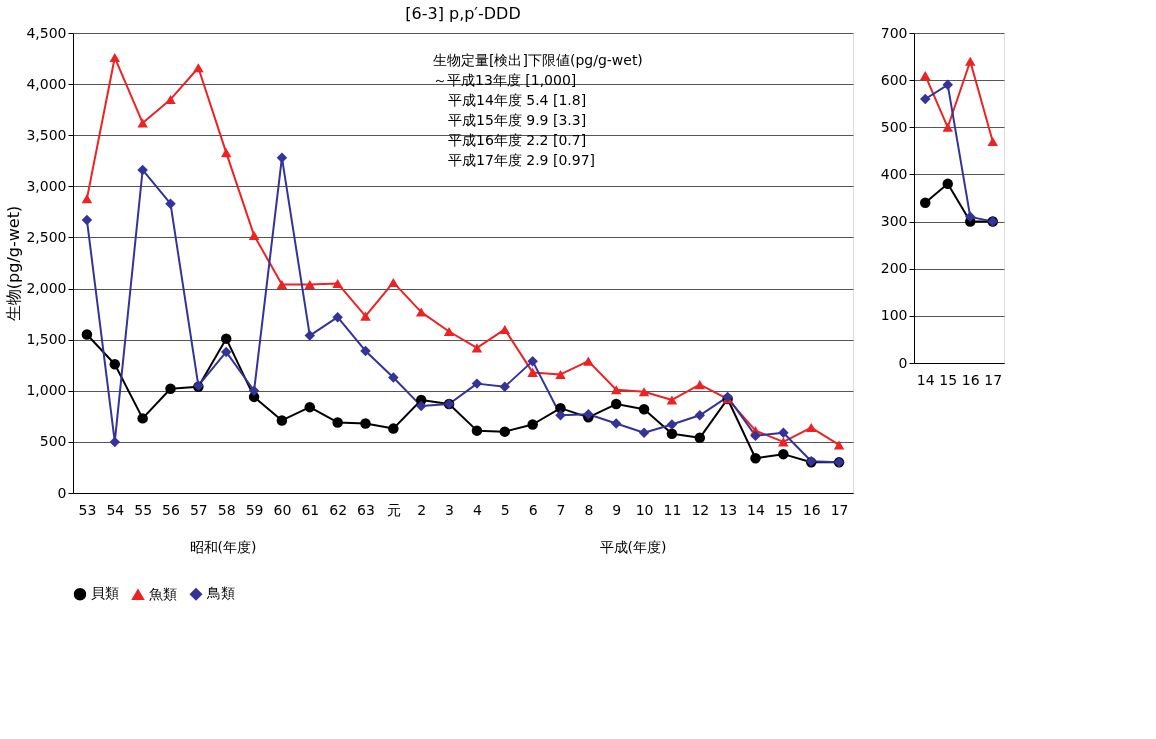 This screenshot has height=739, width=1156. Describe the element at coordinates (310, 509) in the screenshot. I see `x-tick-label: 61` at that location.